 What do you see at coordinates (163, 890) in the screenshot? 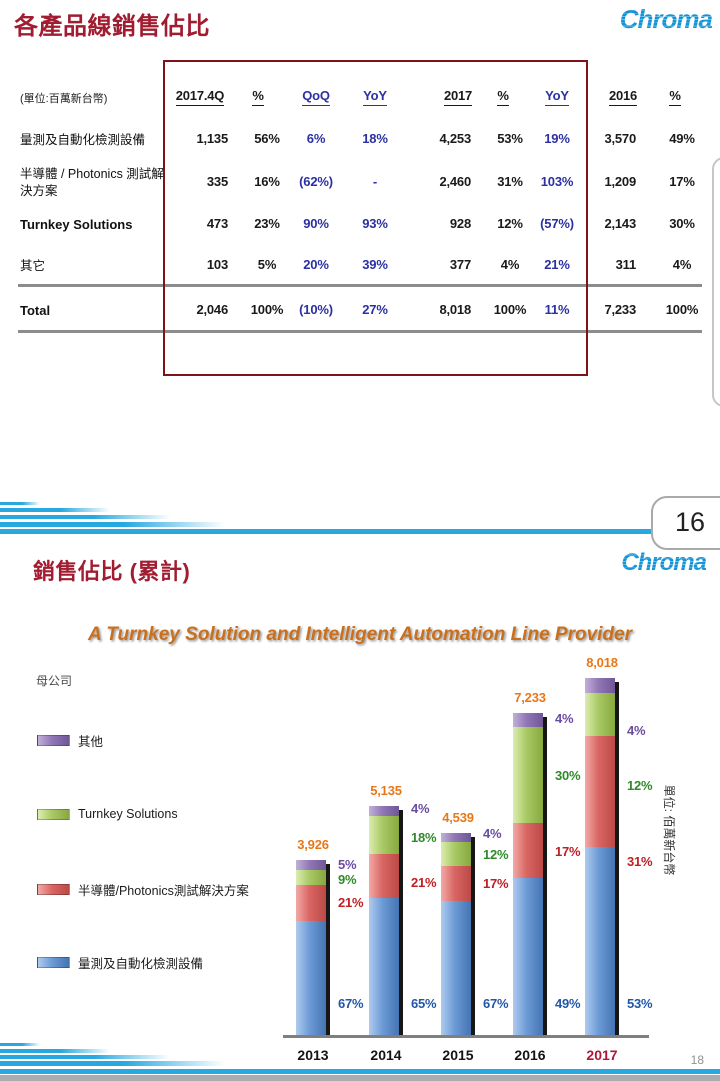
I see `legend-label: 半導體/Photonics測試解決方案` at bounding box center [163, 890].